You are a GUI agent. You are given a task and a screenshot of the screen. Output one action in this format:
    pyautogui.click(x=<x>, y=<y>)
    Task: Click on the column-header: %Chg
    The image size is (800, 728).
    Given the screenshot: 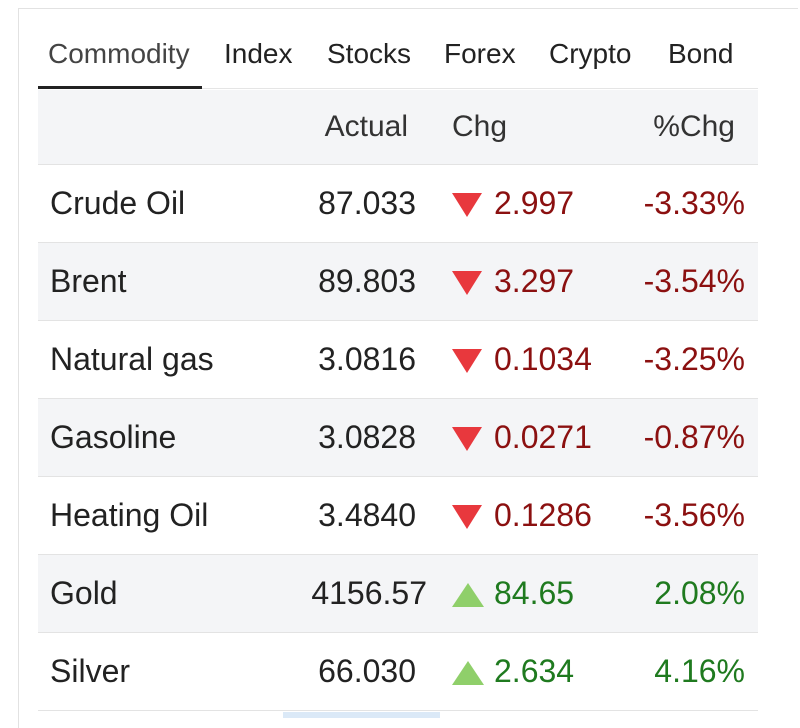 What is the action you would take?
    pyautogui.click(x=694, y=126)
    